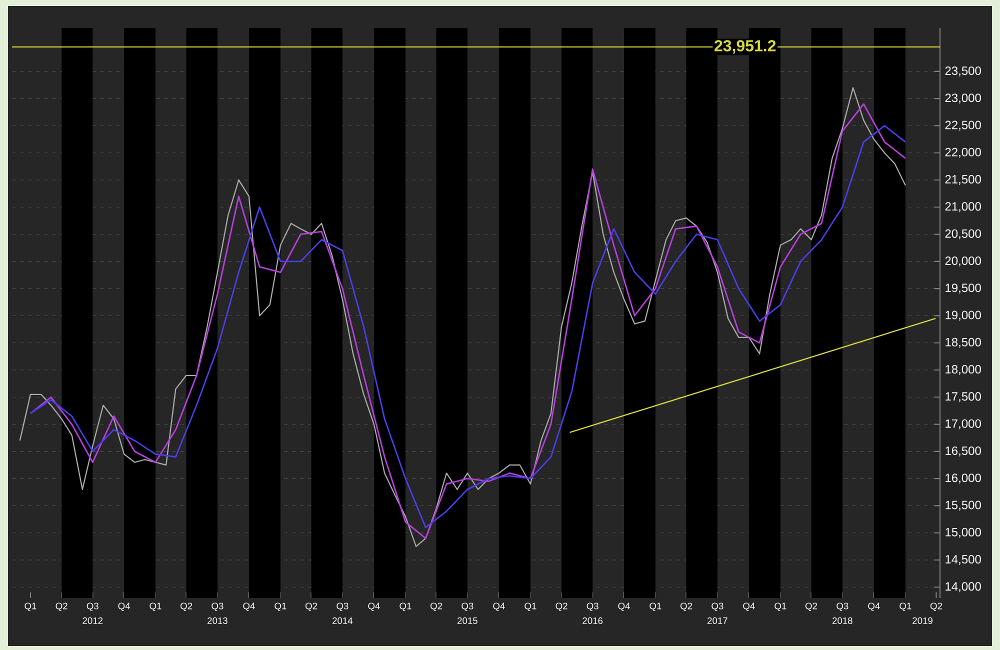  Describe the element at coordinates (963, 479) in the screenshot. I see `y-tick-label: 16,000` at that location.